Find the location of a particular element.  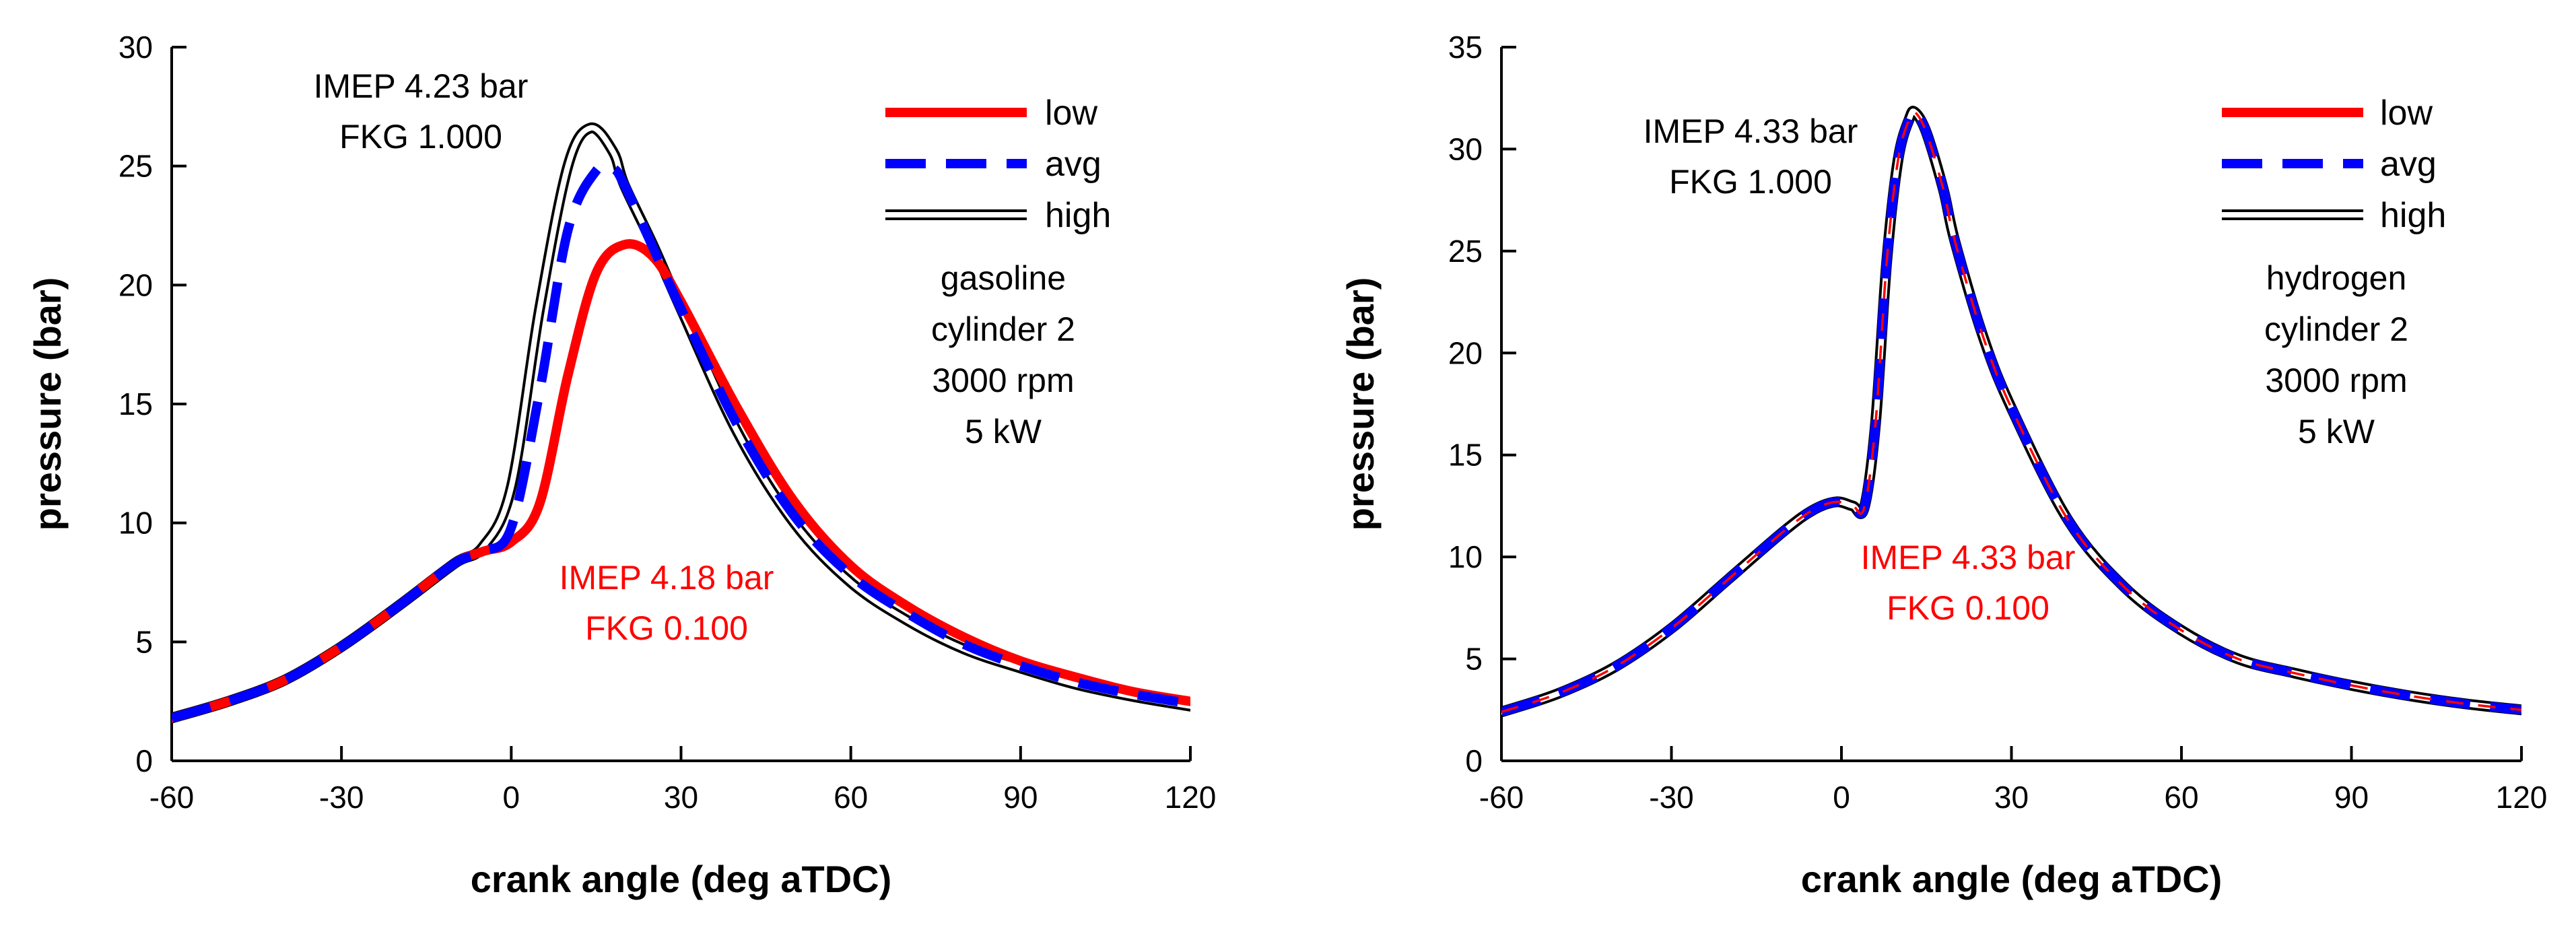

annotation-high: IMEP 4.23 bar is located at coordinates (421, 86).